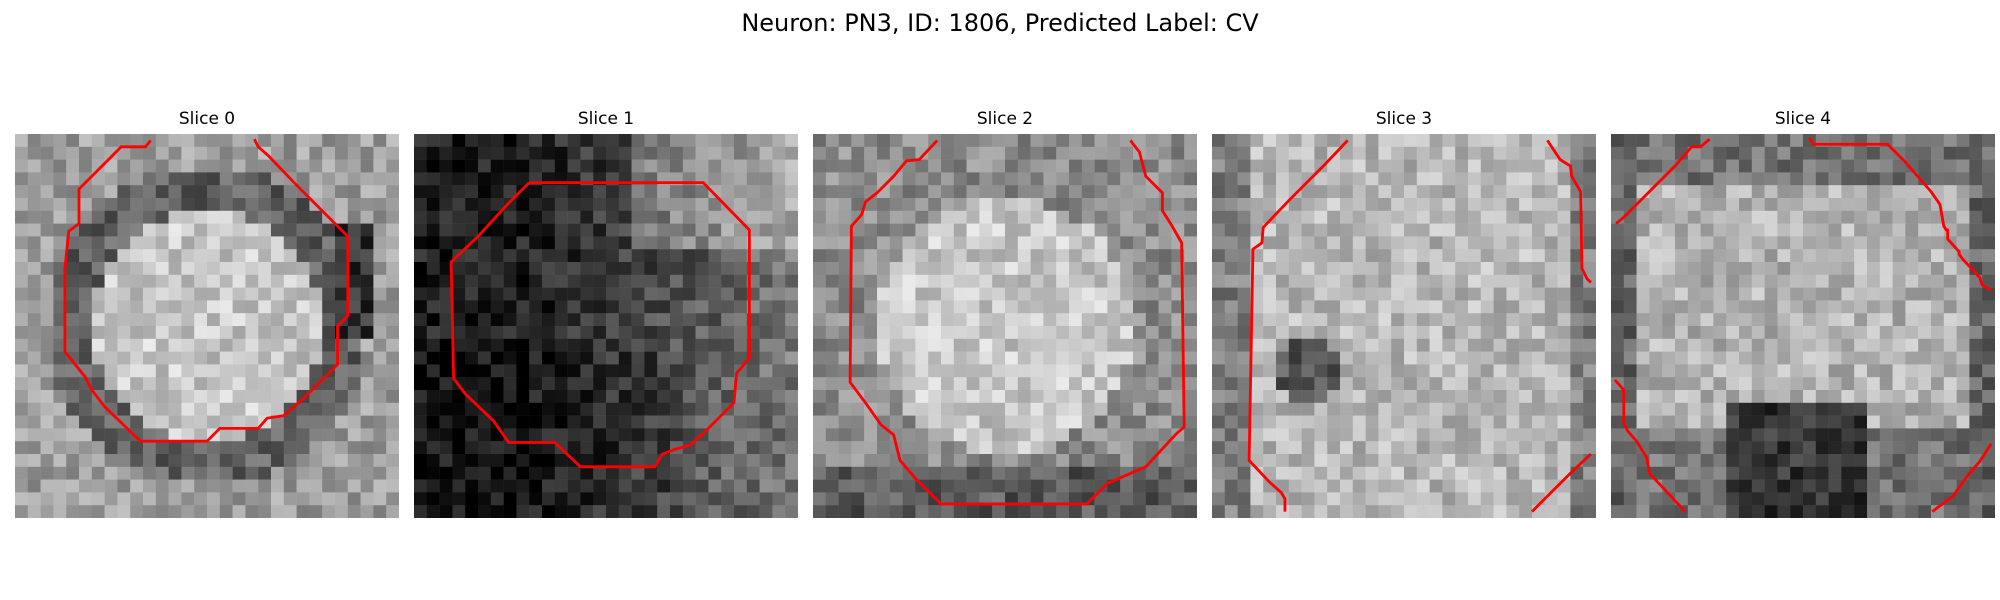 The width and height of the screenshot is (2000, 600). I want to click on slice-title: Slice 3, so click(1404, 119).